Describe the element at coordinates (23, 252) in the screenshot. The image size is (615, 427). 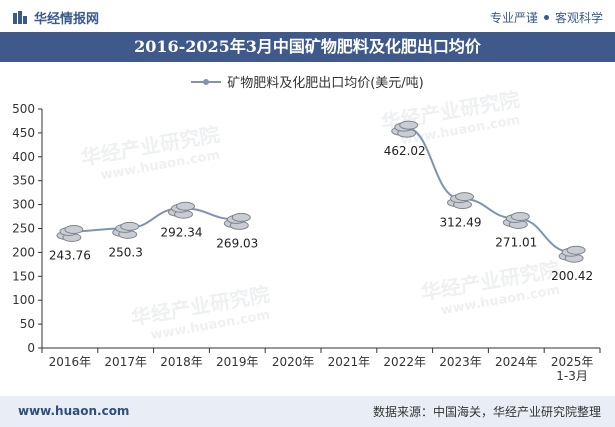
I see `y-tick-label: 200` at that location.